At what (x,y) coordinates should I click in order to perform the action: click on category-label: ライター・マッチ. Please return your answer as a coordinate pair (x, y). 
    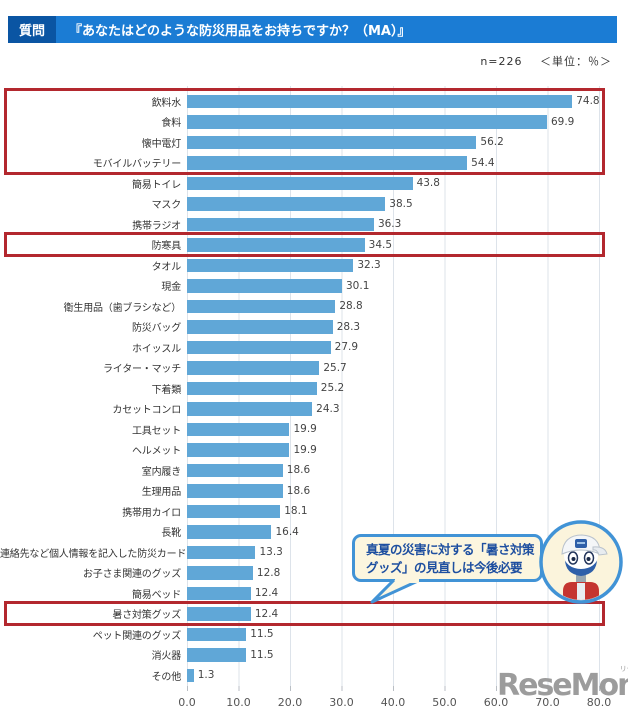
    Looking at the image, I should click on (142, 370).